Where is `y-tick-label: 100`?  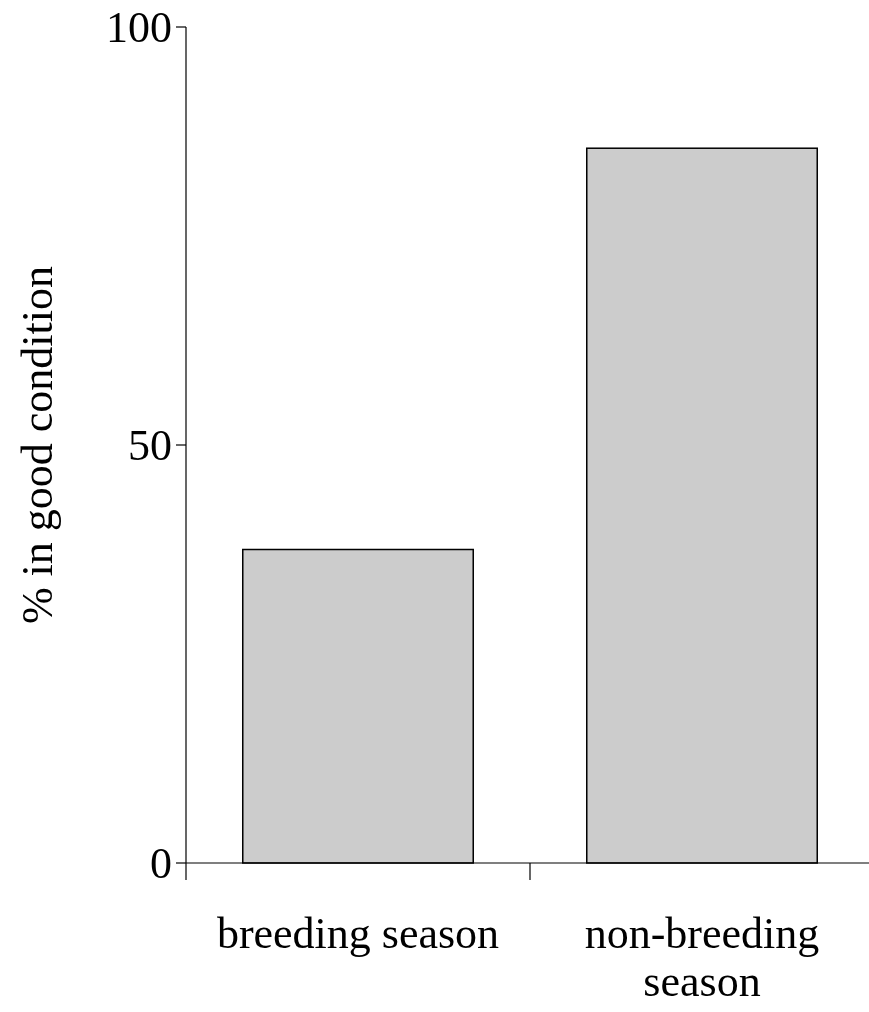 y-tick-label: 100 is located at coordinates (139, 28).